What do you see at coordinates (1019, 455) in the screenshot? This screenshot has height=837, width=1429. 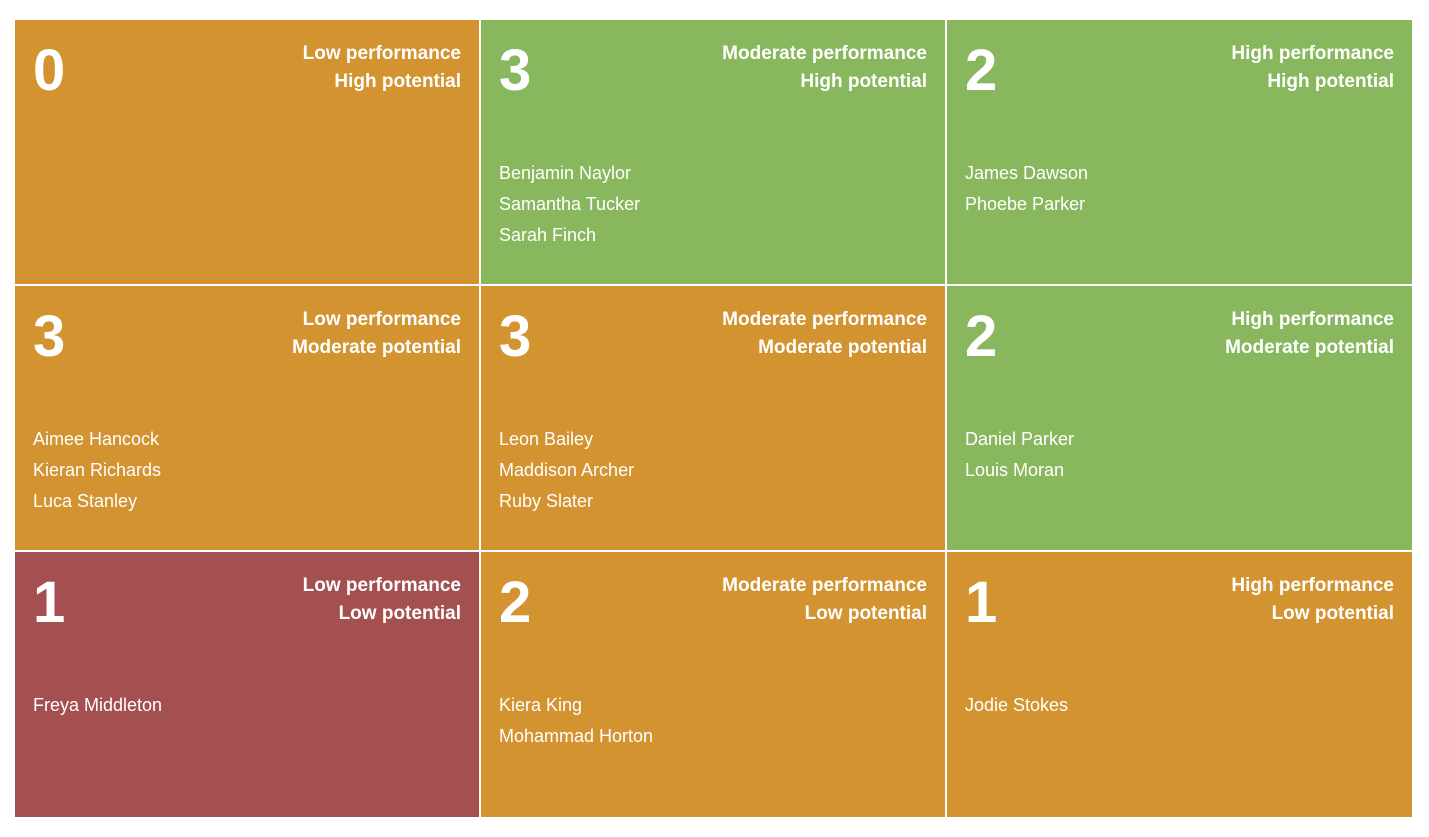 I see `employee-list: Daniel Parker Louis Moran` at bounding box center [1019, 455].